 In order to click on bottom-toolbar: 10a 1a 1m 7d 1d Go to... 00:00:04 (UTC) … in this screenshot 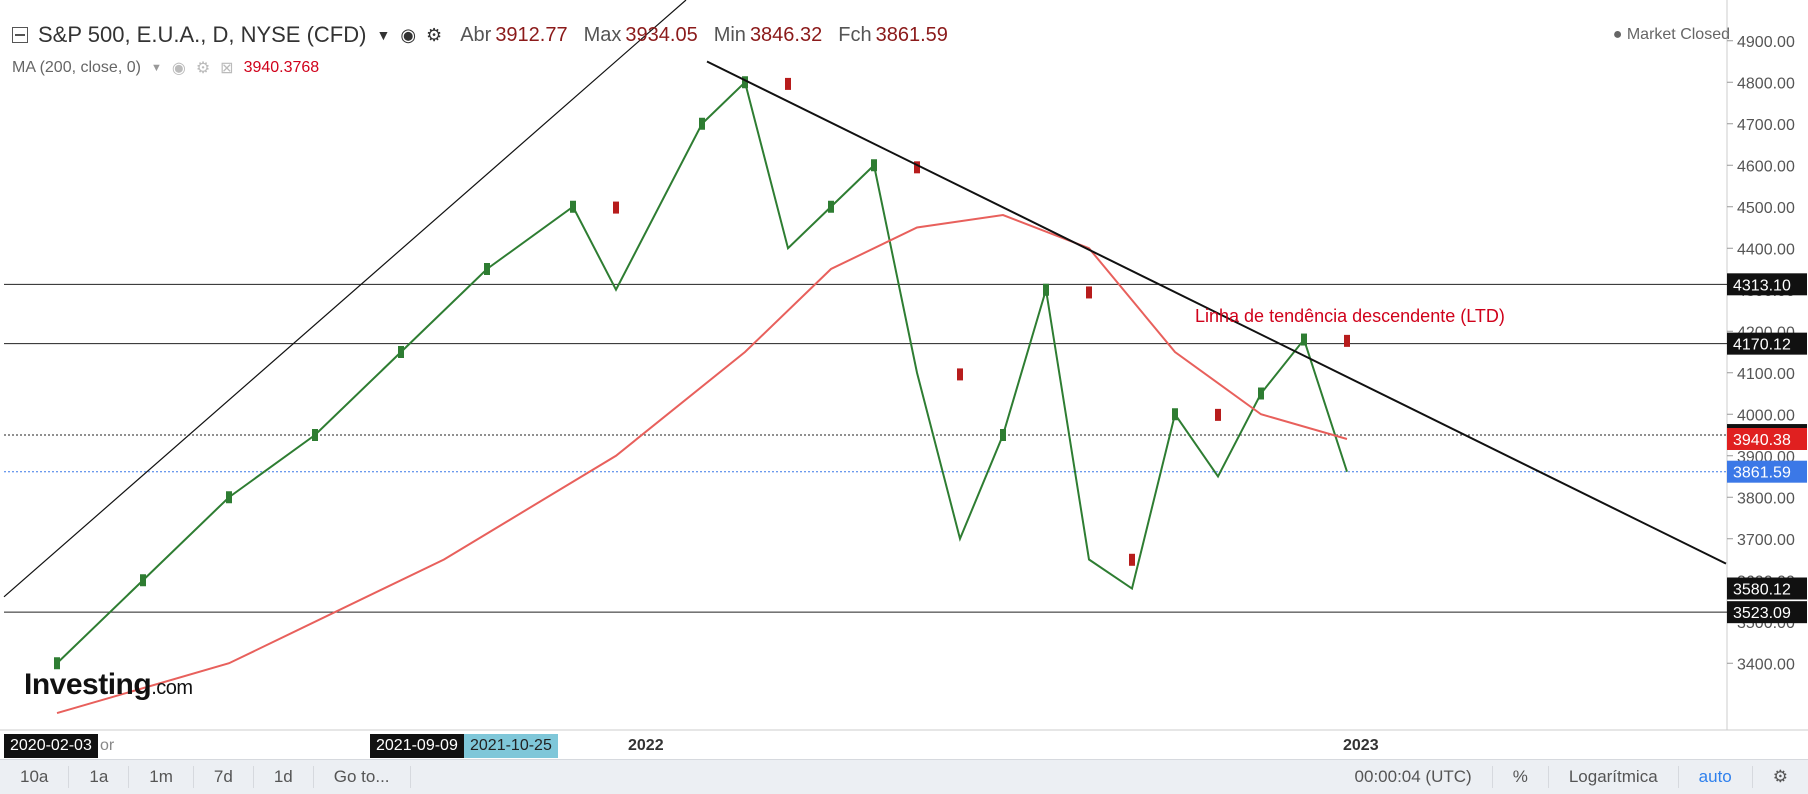, I will do `click(904, 776)`.